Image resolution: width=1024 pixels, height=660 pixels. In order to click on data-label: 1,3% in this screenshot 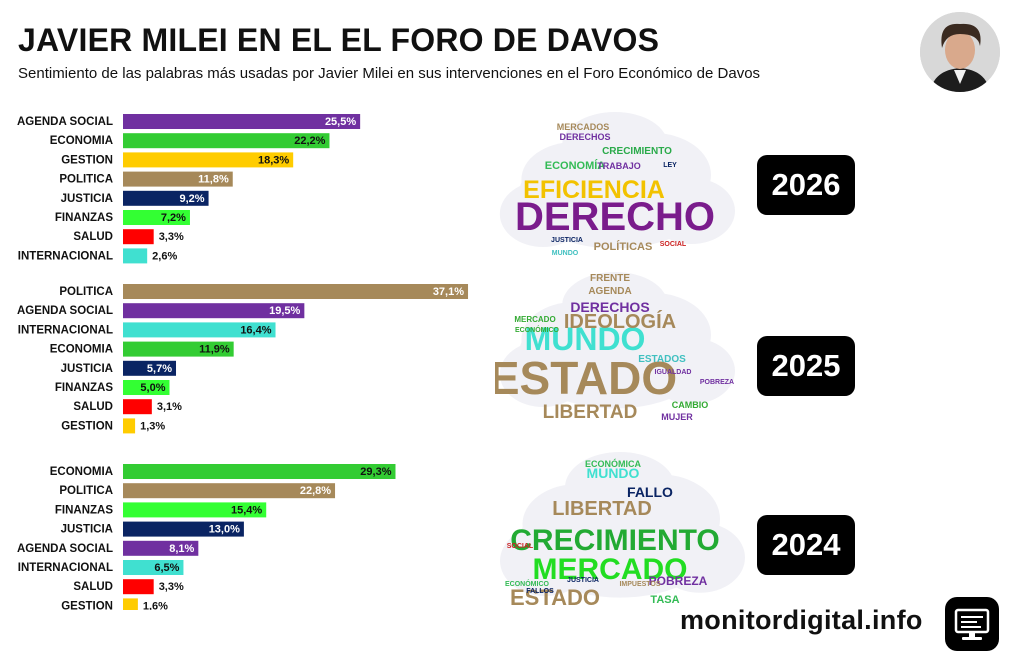, I will do `click(152, 426)`.